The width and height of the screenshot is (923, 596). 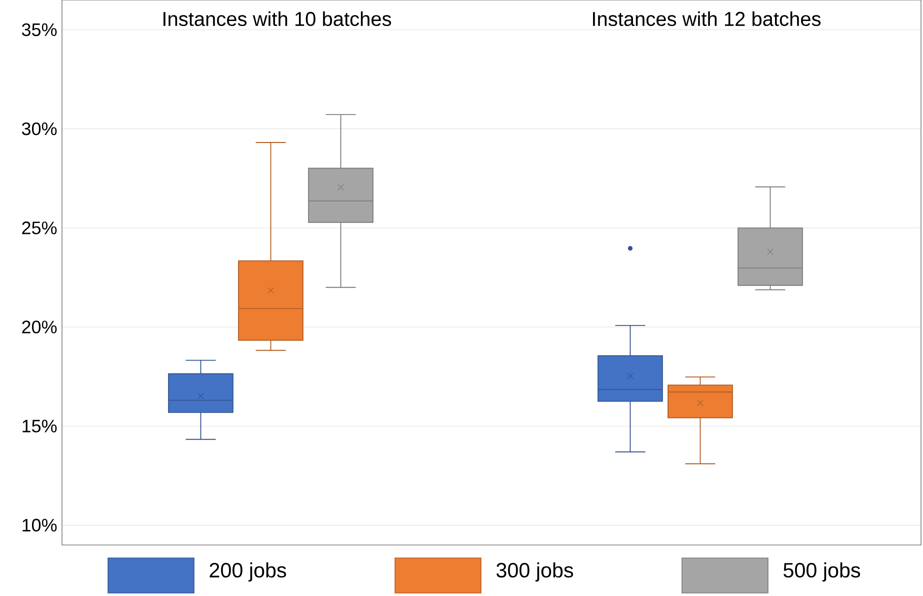 What do you see at coordinates (707, 18) in the screenshot?
I see `x-tick-label: Instances with 12 batches` at bounding box center [707, 18].